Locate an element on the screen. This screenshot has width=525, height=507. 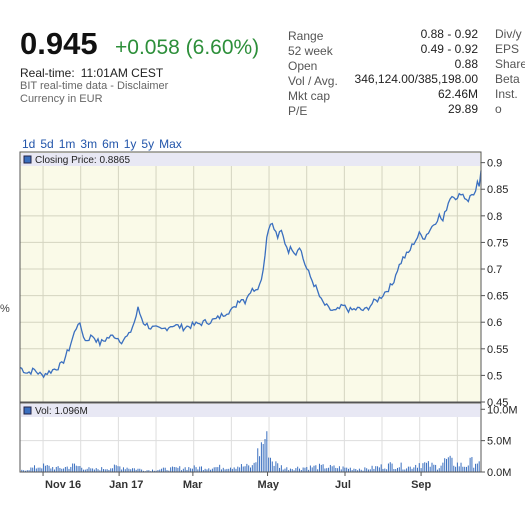
price-y-tick-label: 0.55 is located at coordinates (497, 350).